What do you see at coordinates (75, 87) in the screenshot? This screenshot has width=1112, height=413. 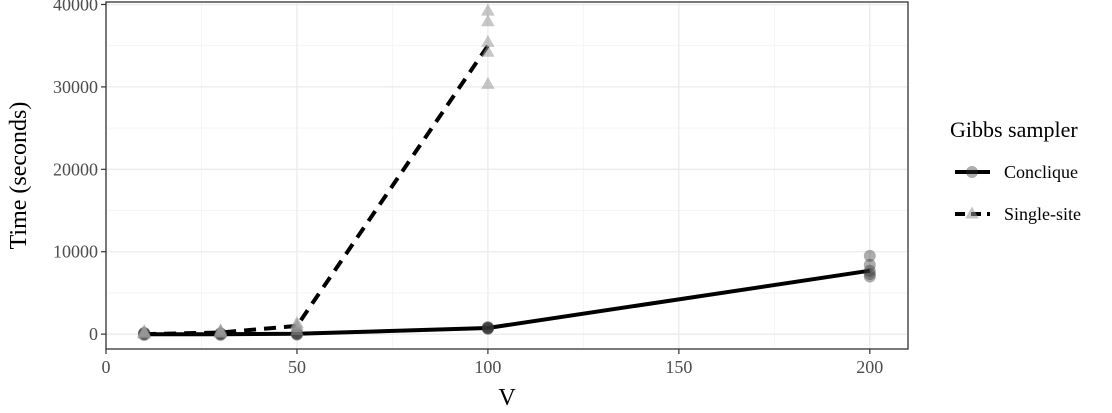 I see `y-tick-label: 30000` at bounding box center [75, 87].